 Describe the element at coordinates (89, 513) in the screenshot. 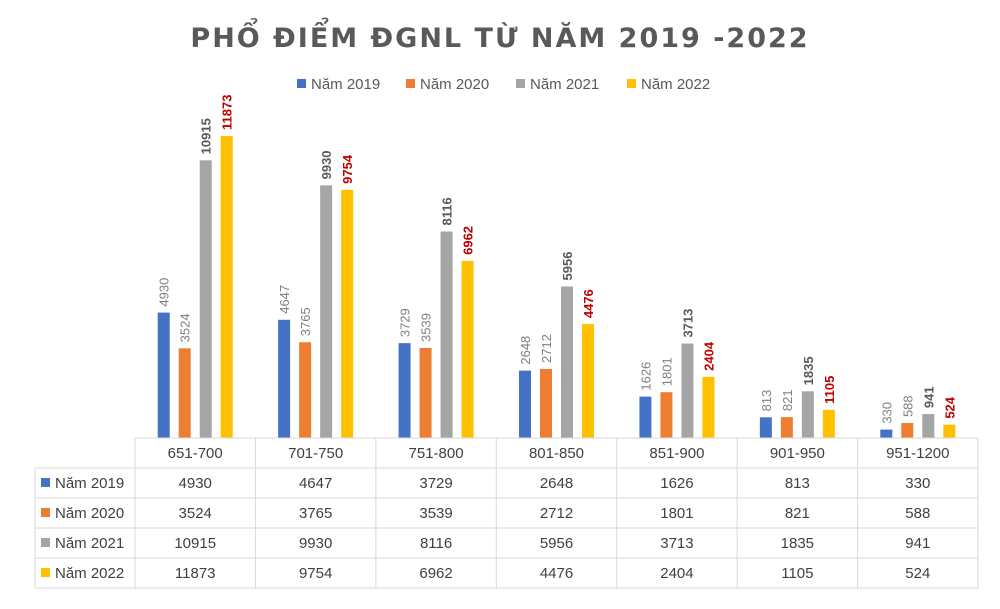

I see `table-row-label-2: Năm 2020` at that location.